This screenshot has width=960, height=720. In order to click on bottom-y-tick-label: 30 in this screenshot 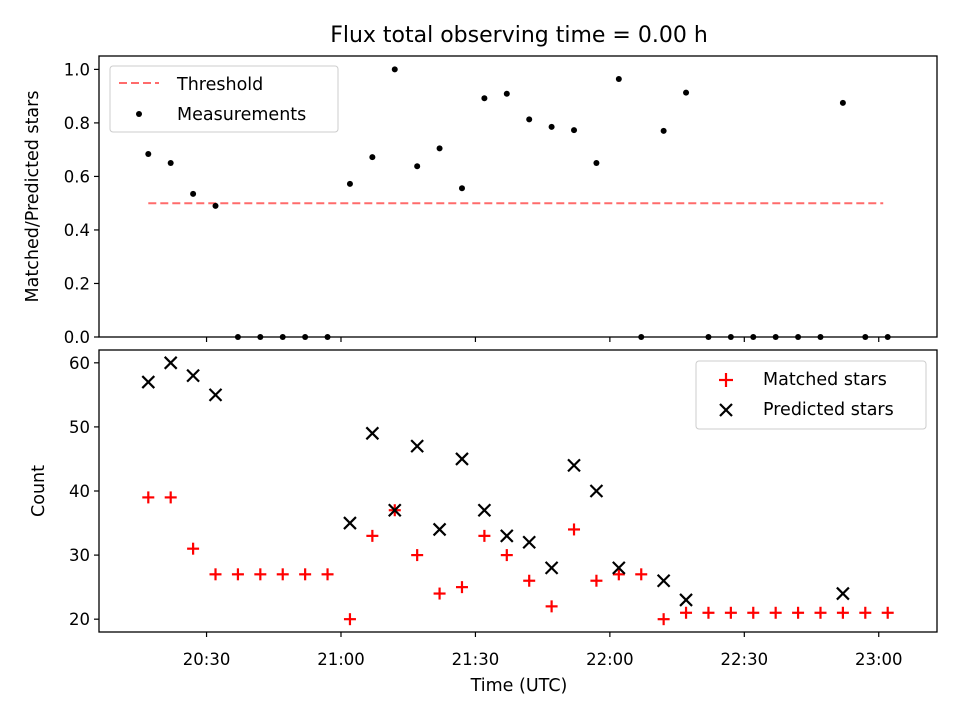, I will do `click(79, 555)`.